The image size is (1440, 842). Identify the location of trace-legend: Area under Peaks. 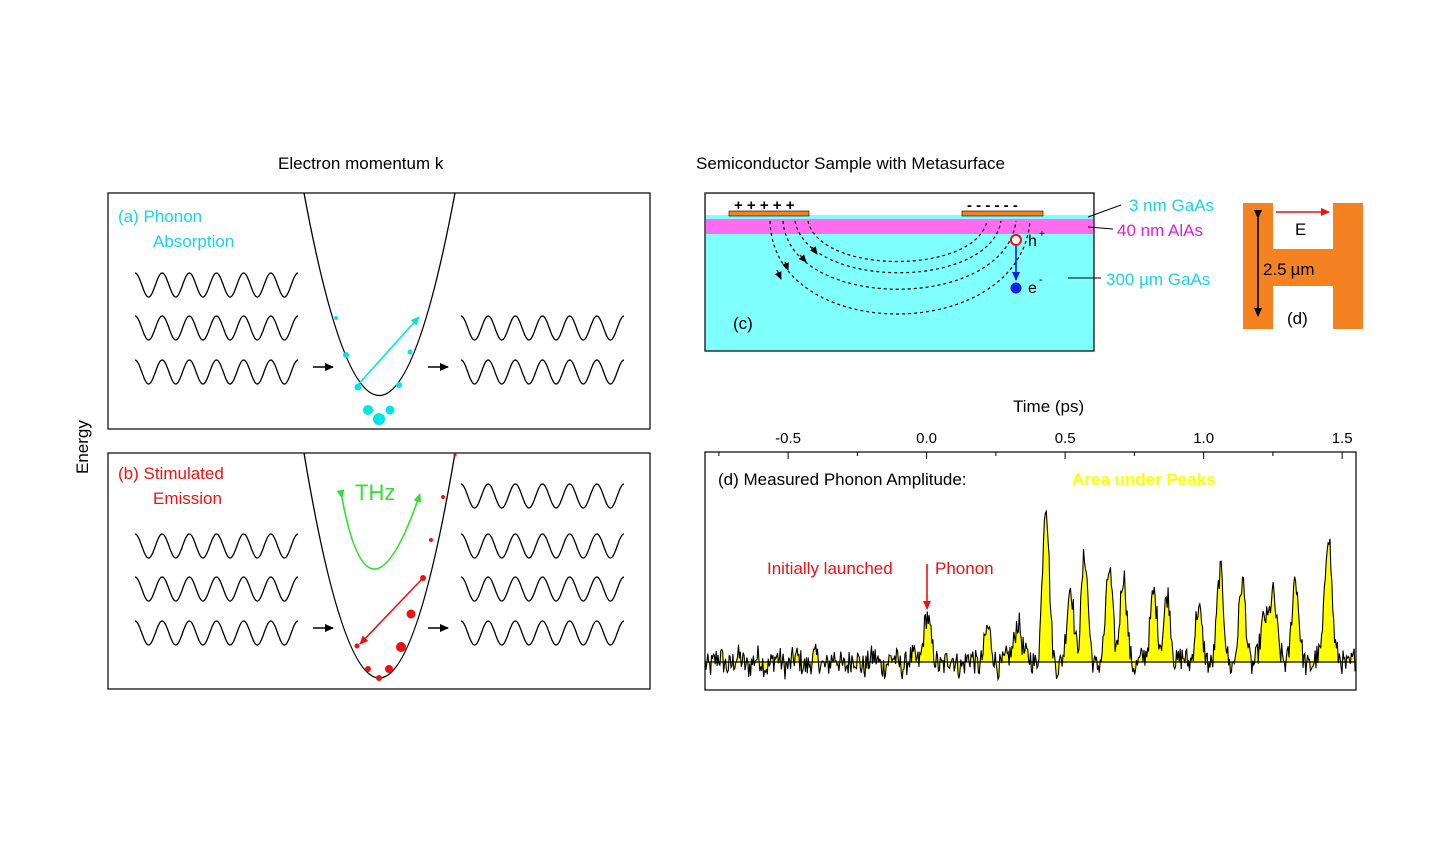
(1144, 479).